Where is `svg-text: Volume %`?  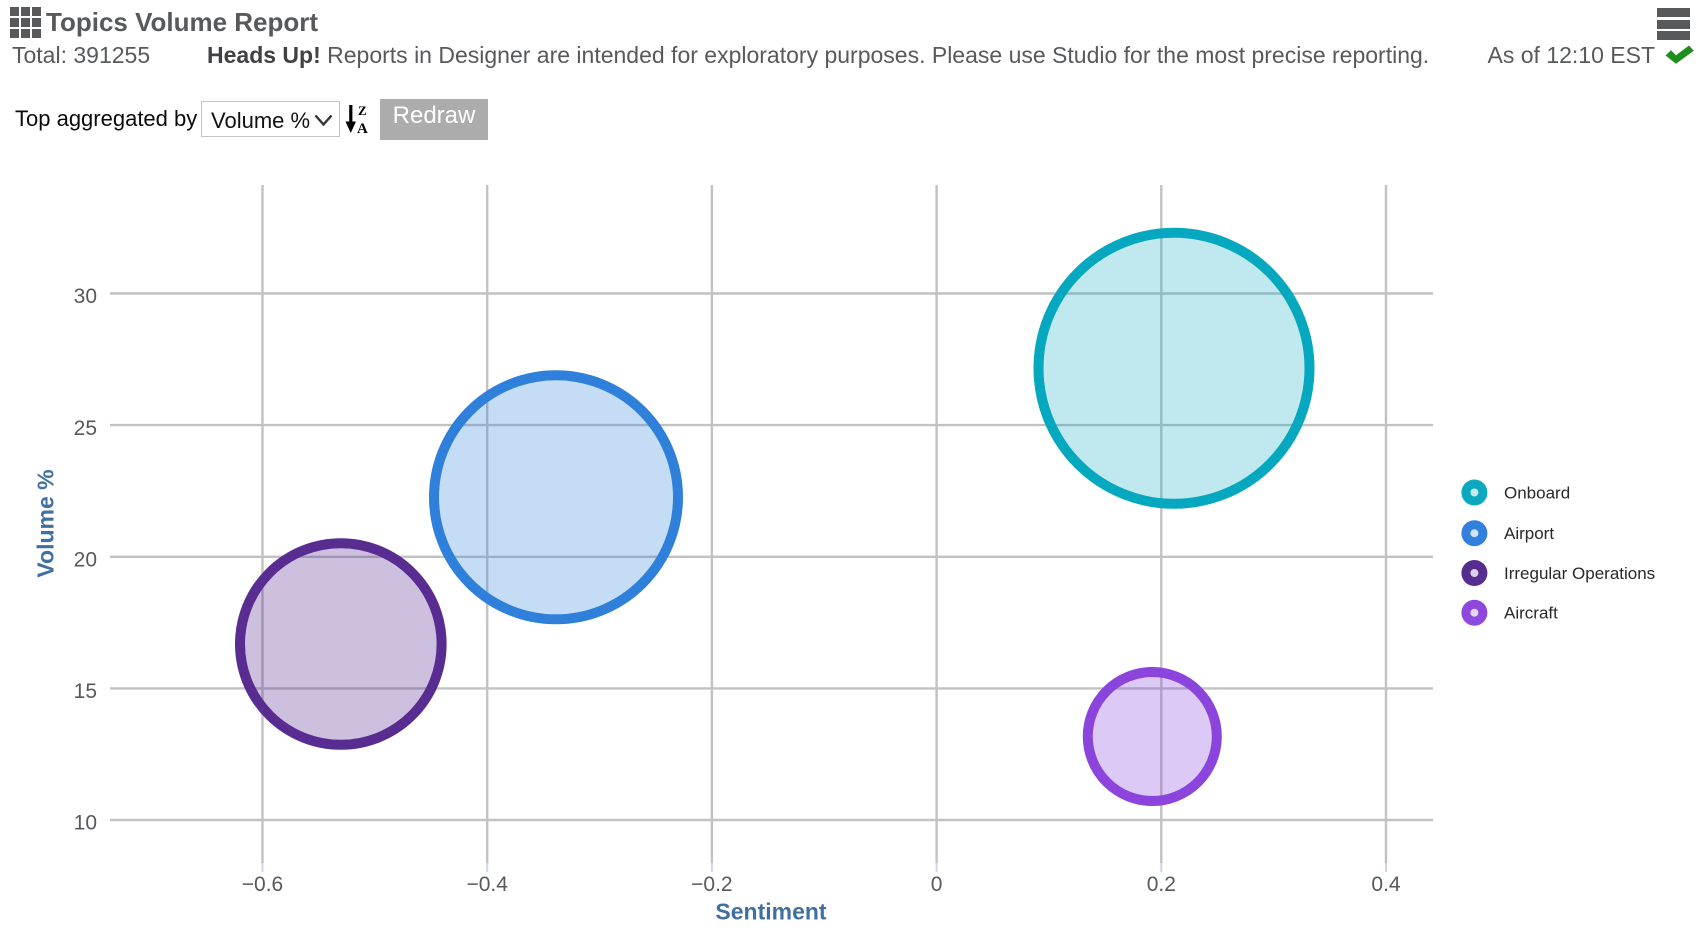
svg-text: Volume % is located at coordinates (46, 523).